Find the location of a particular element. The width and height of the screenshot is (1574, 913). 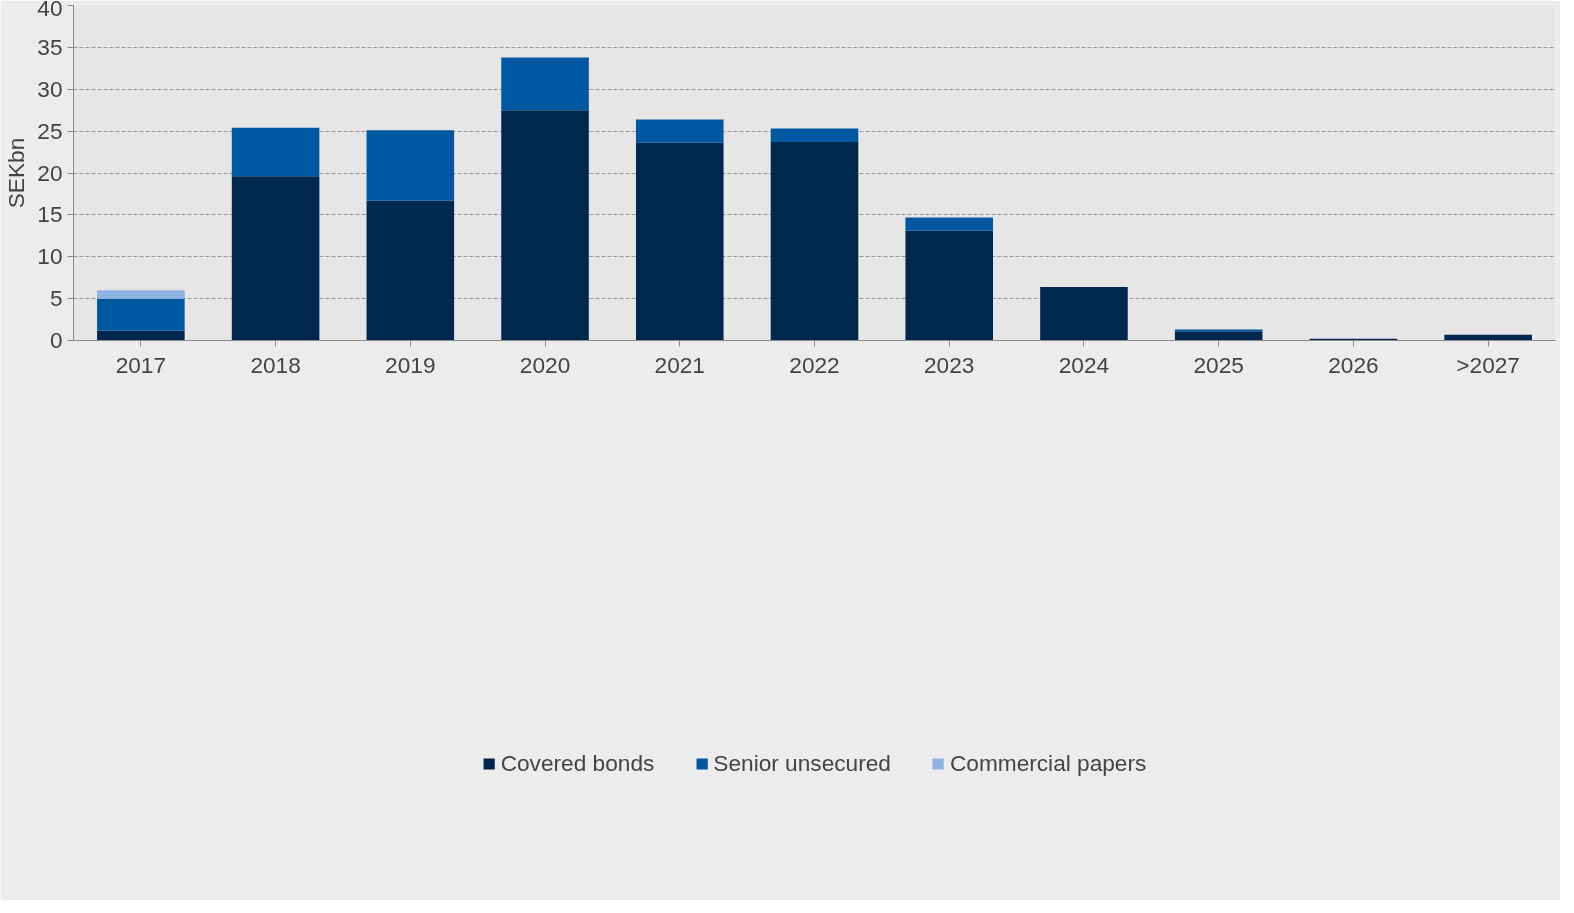

legend-label: Covered bonds is located at coordinates (577, 763).